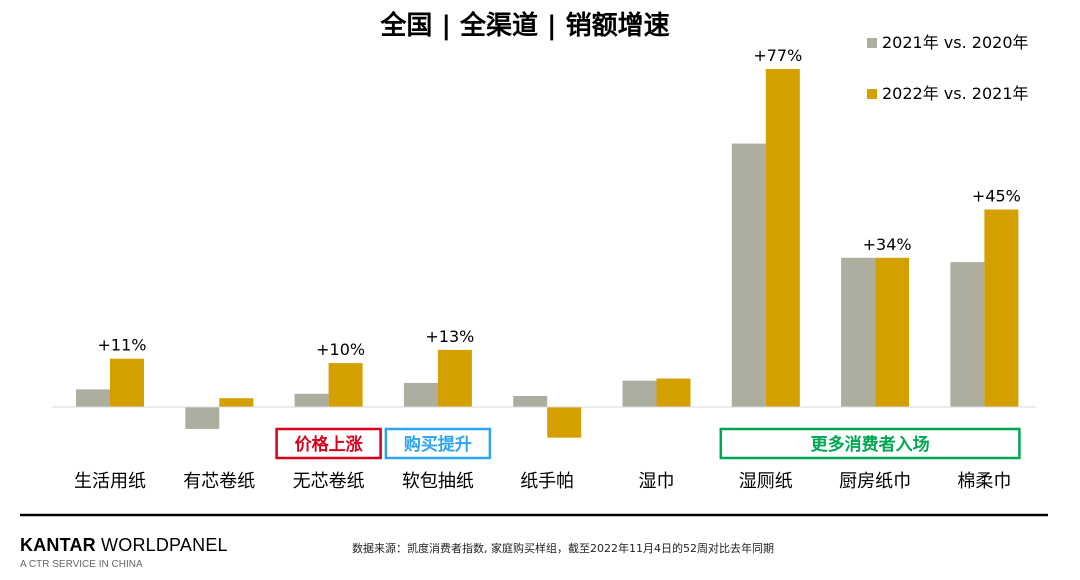 This screenshot has height=580, width=1080. I want to click on brand-logo: KANTAR WORLDPANEL, so click(124, 545).